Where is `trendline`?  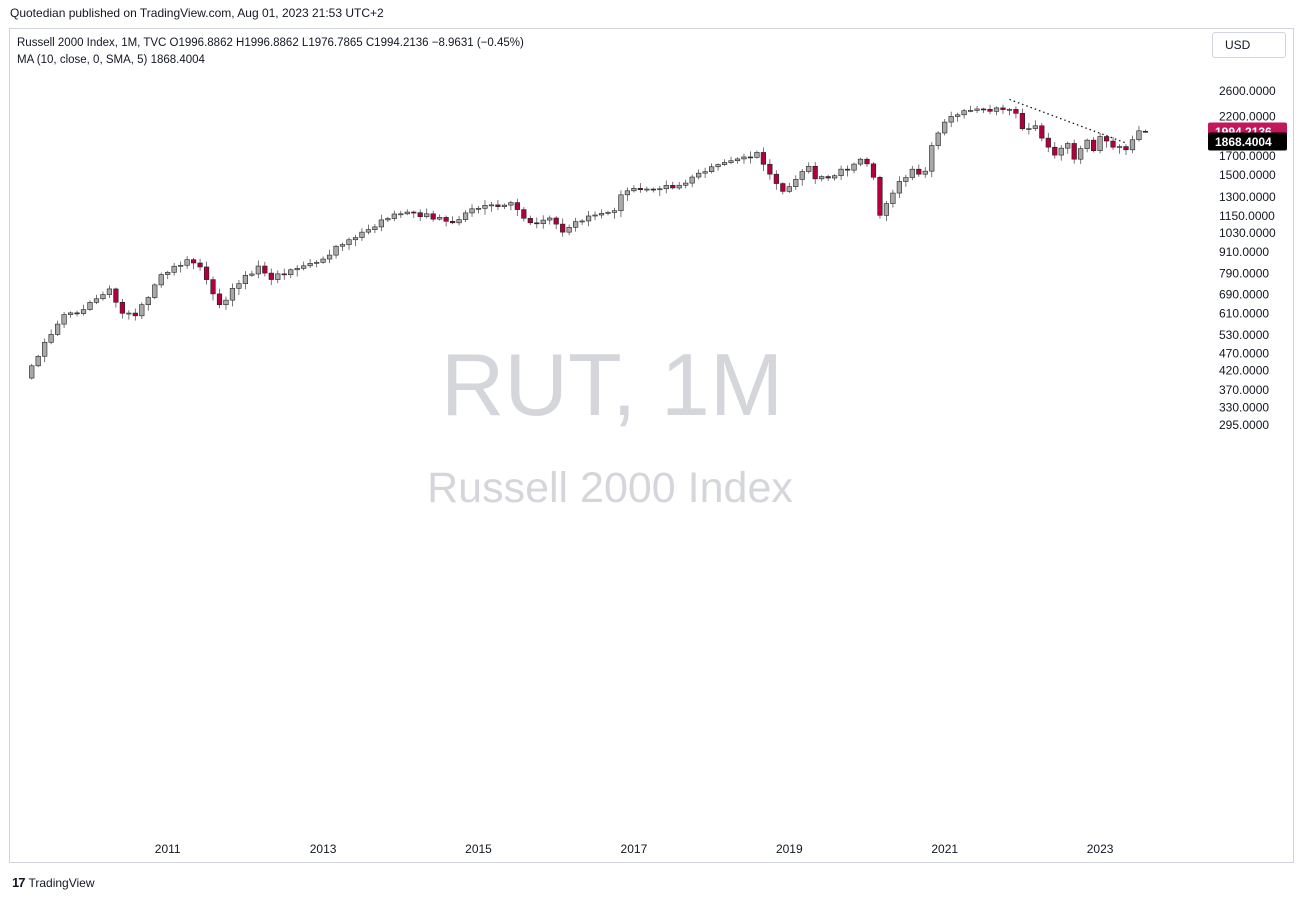
trendline is located at coordinates (1068, 121).